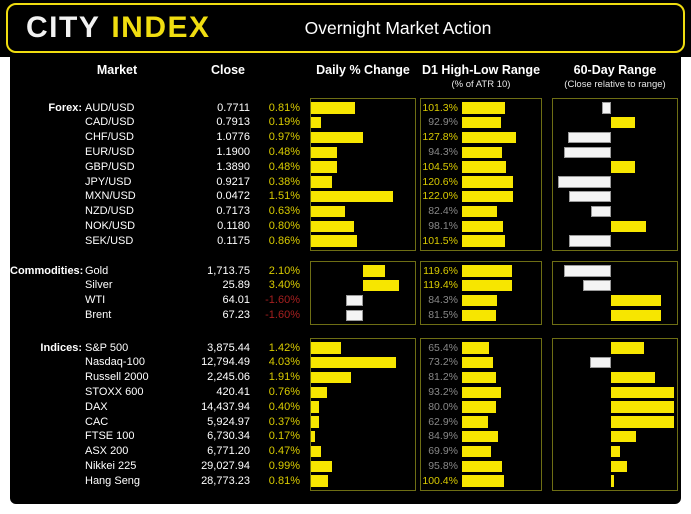 Image resolution: width=691 pixels, height=514 pixels. Describe the element at coordinates (110, 151) in the screenshot. I see `market-name: EUR/USD` at that location.